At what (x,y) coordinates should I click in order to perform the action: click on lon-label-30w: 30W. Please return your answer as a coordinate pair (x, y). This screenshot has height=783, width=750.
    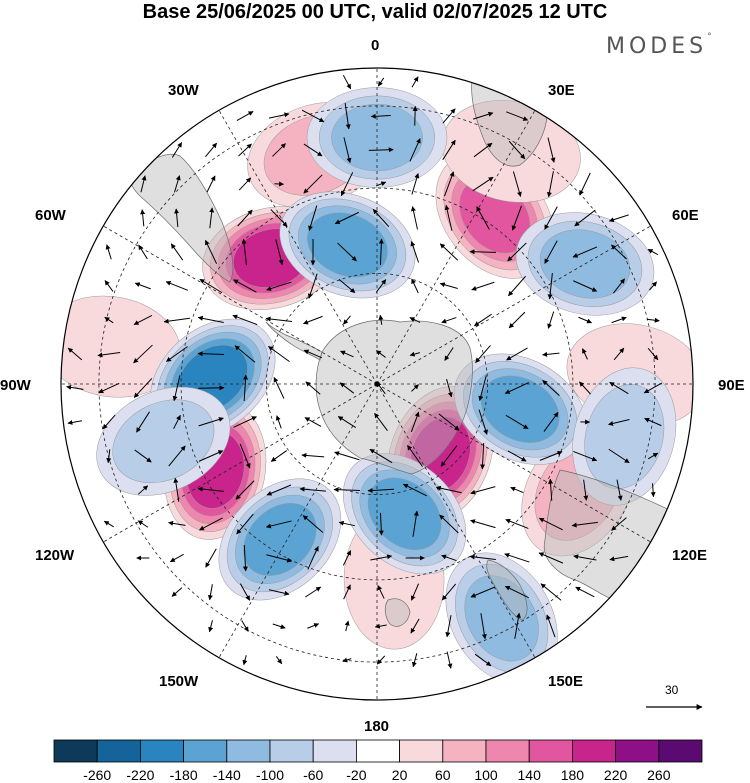
    Looking at the image, I should click on (183, 90).